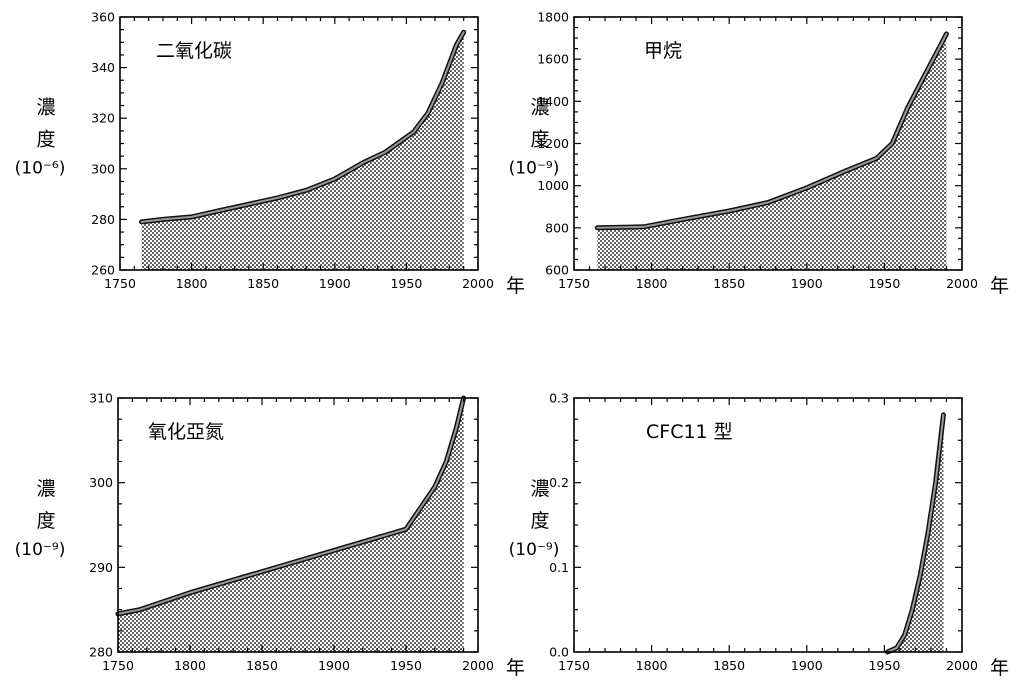 The width and height of the screenshot is (1027, 683). Describe the element at coordinates (103, 270) in the screenshot. I see `y-tick-label: 260` at that location.